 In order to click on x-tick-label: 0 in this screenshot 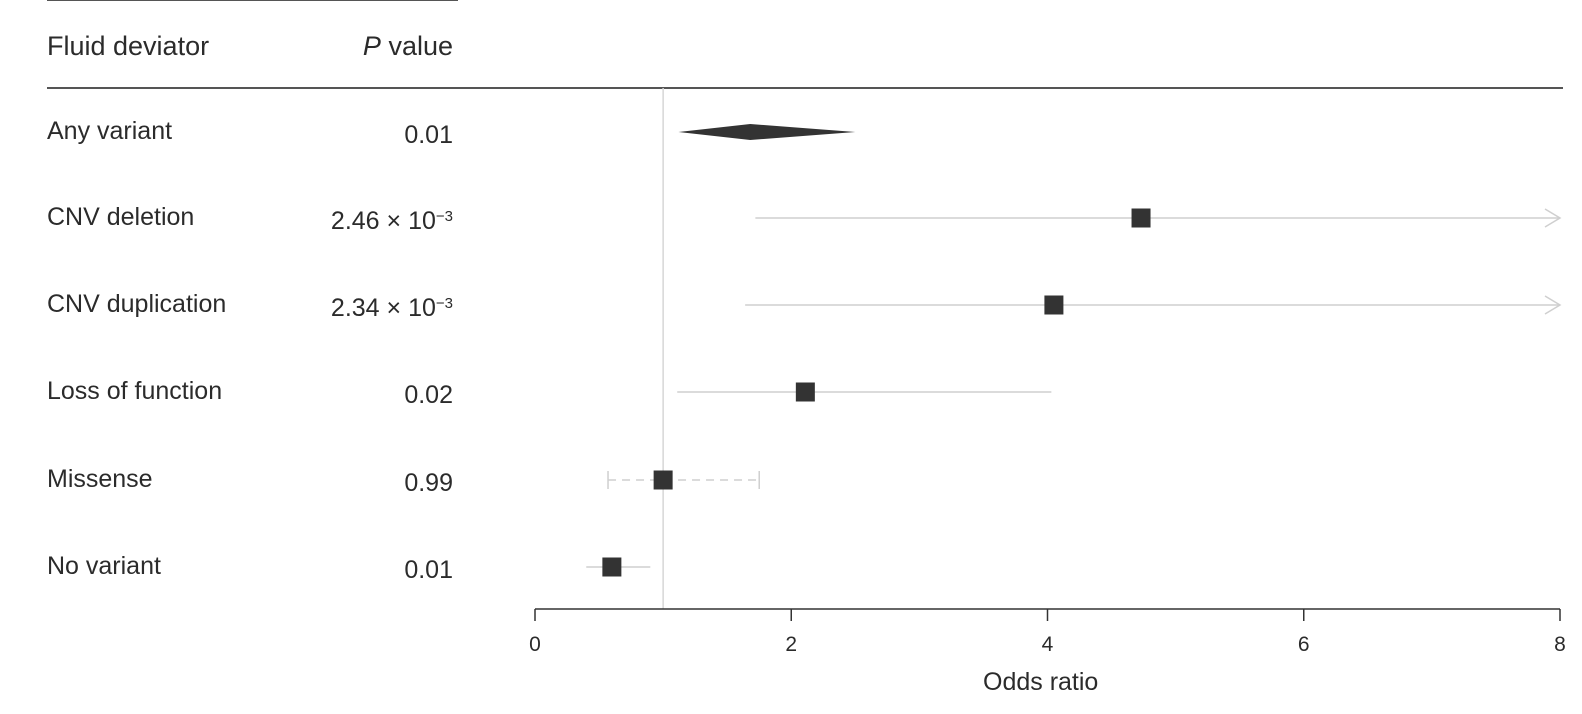, I will do `click(535, 644)`.